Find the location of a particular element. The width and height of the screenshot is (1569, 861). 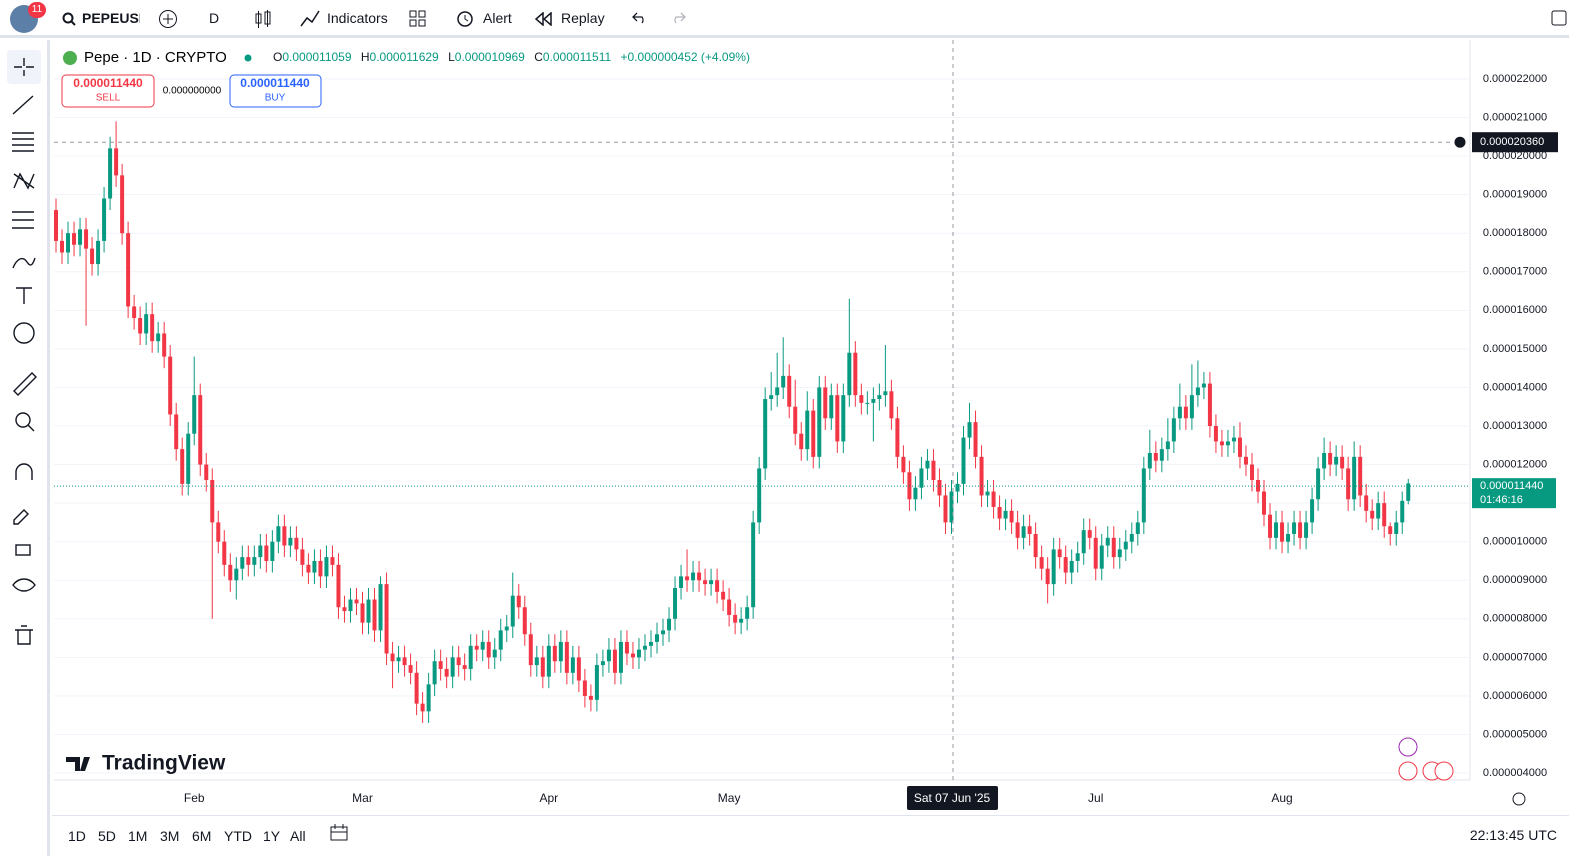

fib-tool is located at coordinates (23, 142).